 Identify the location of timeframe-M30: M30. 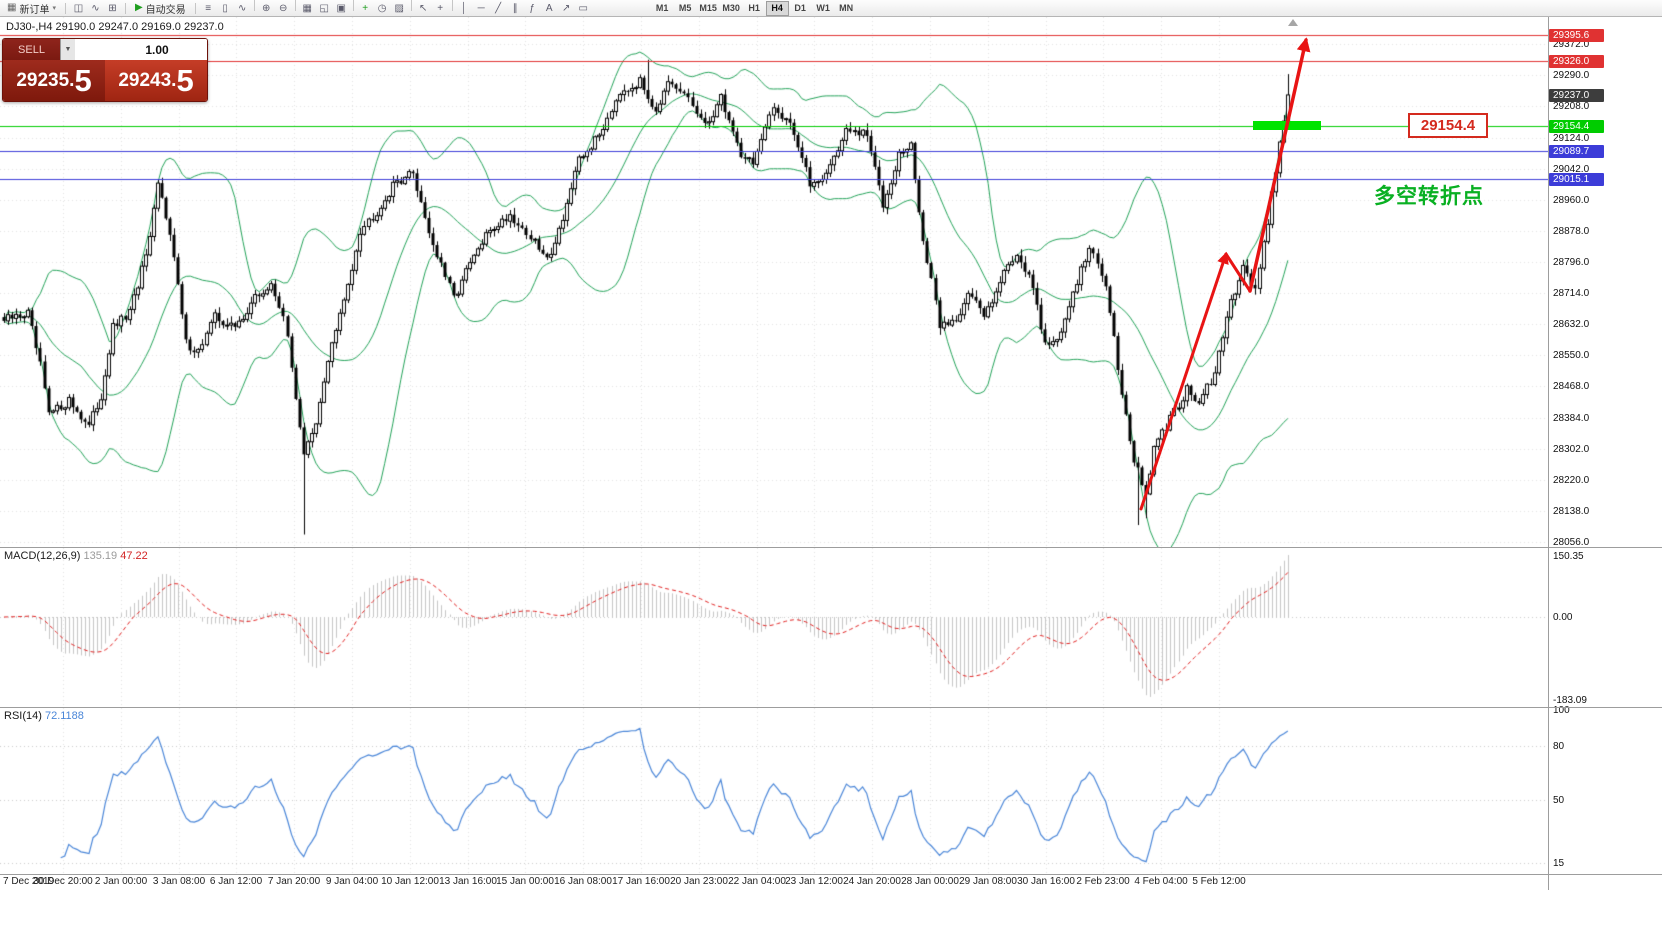
(731, 8).